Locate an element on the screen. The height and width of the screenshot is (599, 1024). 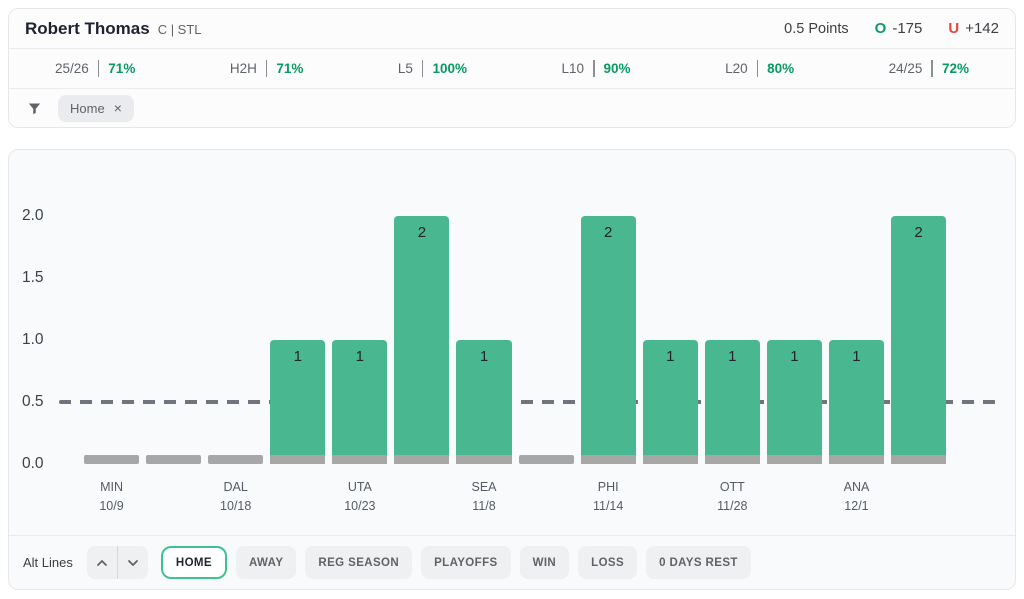
stat-value: 71% is located at coordinates (122, 68).